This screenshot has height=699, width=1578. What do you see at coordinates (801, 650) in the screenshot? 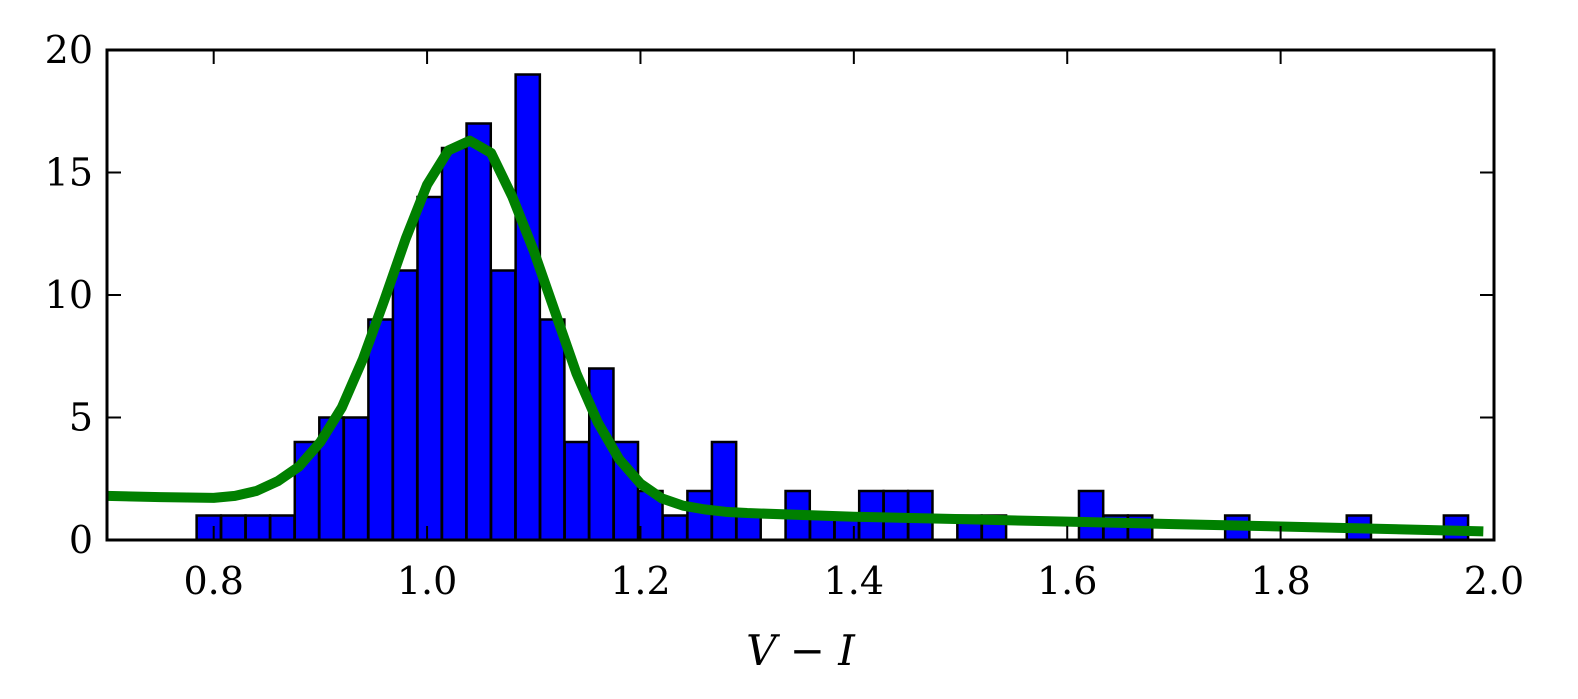
I see `x-axis-label: V − I` at bounding box center [801, 650].